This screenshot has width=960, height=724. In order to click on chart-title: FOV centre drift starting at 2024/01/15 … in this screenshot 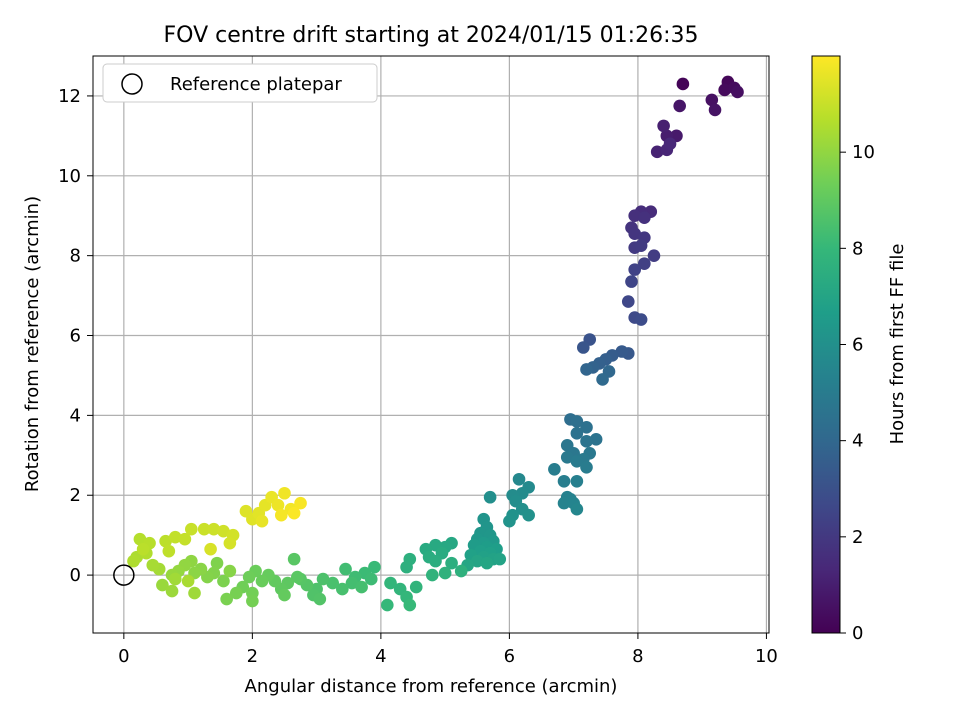, I will do `click(431, 35)`.